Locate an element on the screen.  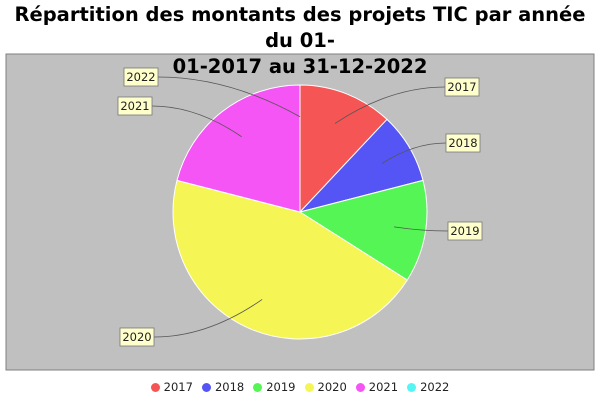
slice-label-2017: 2017 is located at coordinates (462, 87).